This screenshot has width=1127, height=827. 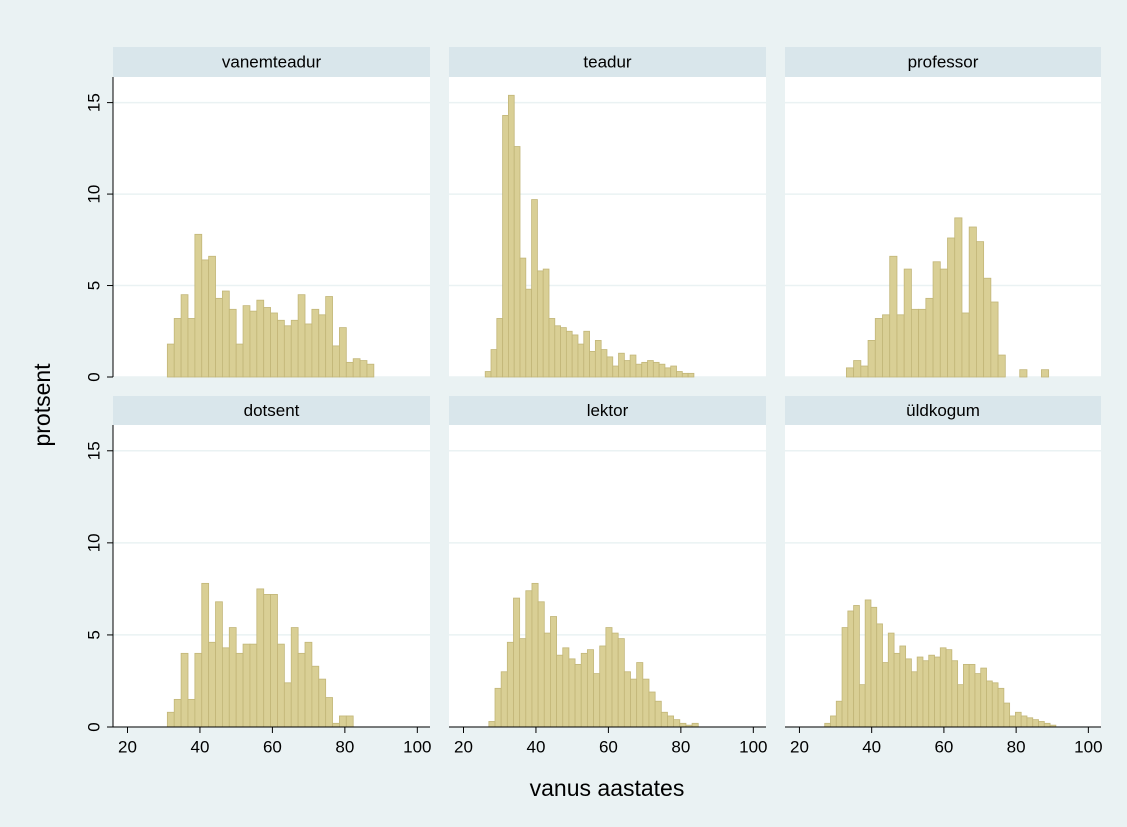 I want to click on panel-title: professor, so click(x=943, y=61).